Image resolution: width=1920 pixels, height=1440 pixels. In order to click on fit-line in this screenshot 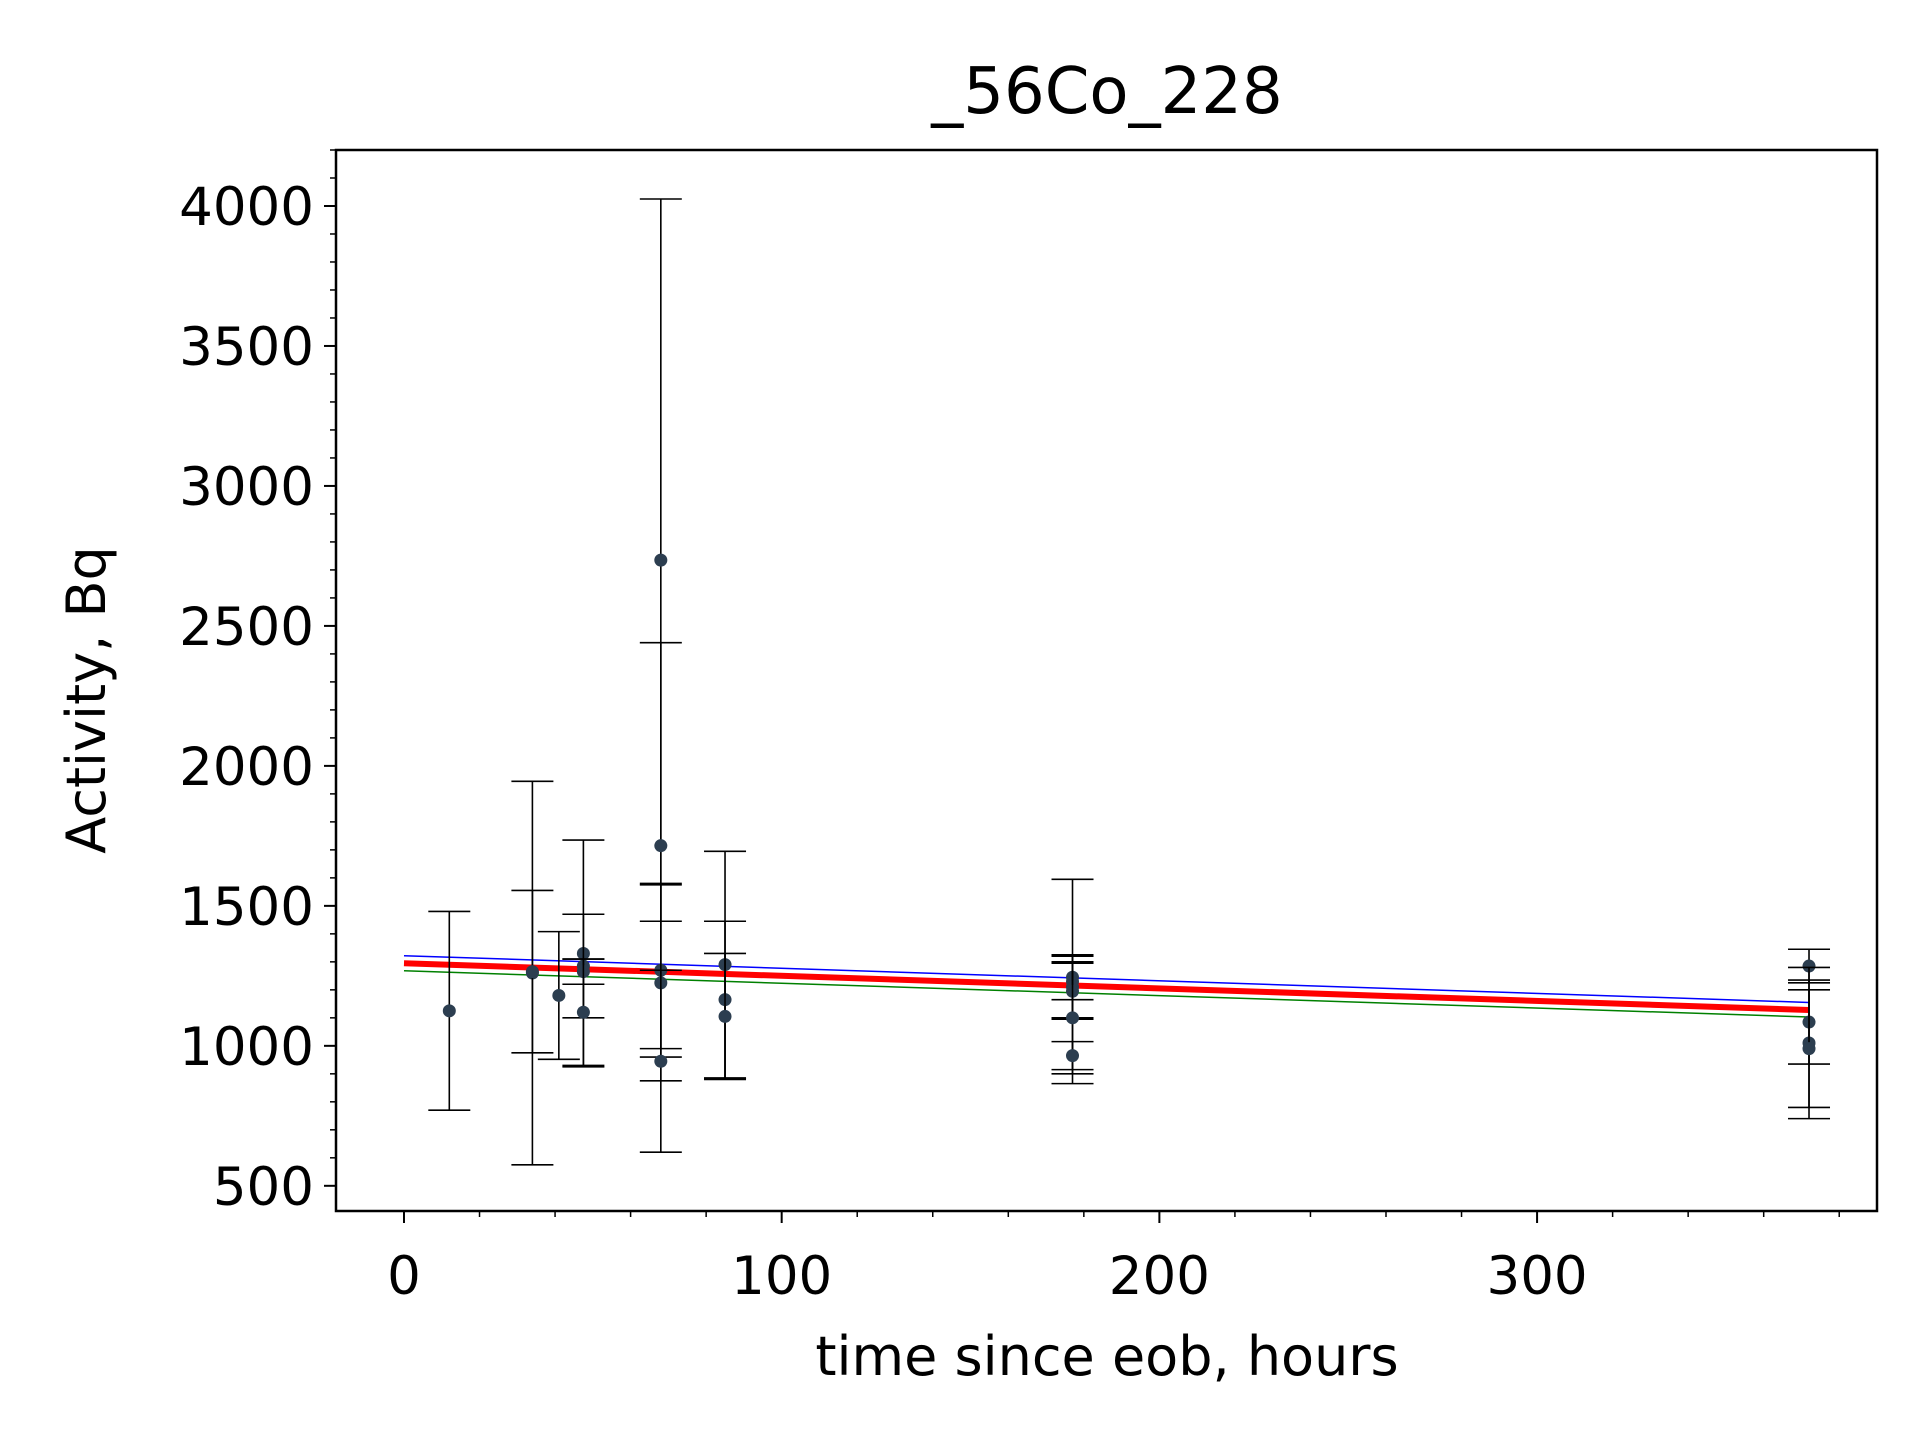, I will do `click(1106, 986)`.